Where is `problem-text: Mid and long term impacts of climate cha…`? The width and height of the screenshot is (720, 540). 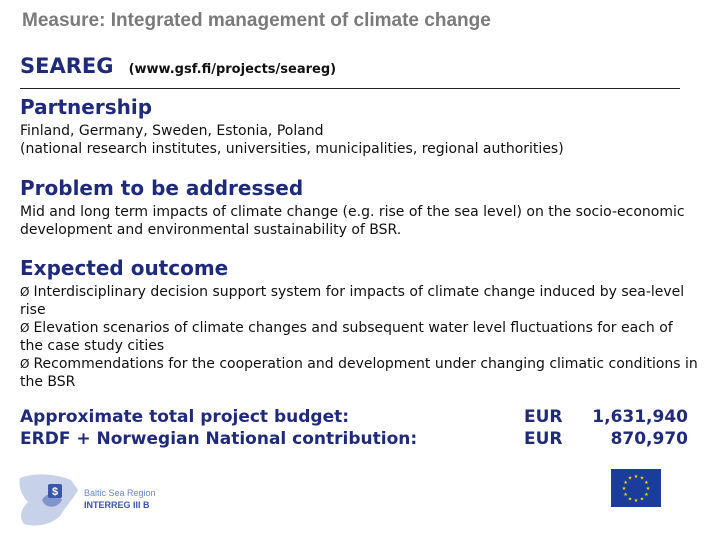 problem-text: Mid and long term impacts of climate cha… is located at coordinates (352, 221).